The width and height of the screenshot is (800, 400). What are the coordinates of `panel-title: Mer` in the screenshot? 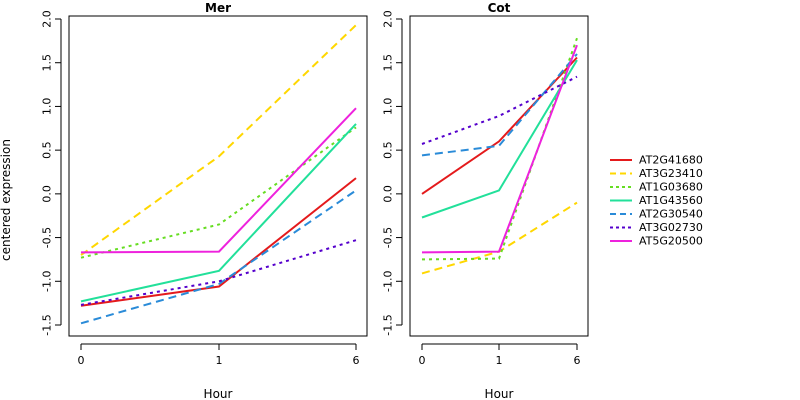 It's located at (218, 8).